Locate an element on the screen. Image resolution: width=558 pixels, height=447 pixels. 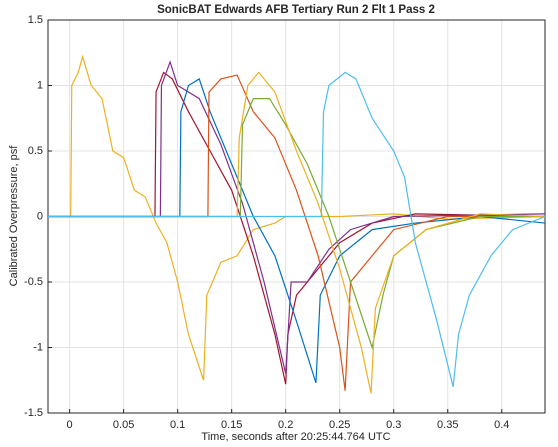
y-tick-label: 0 is located at coordinates (40, 216).